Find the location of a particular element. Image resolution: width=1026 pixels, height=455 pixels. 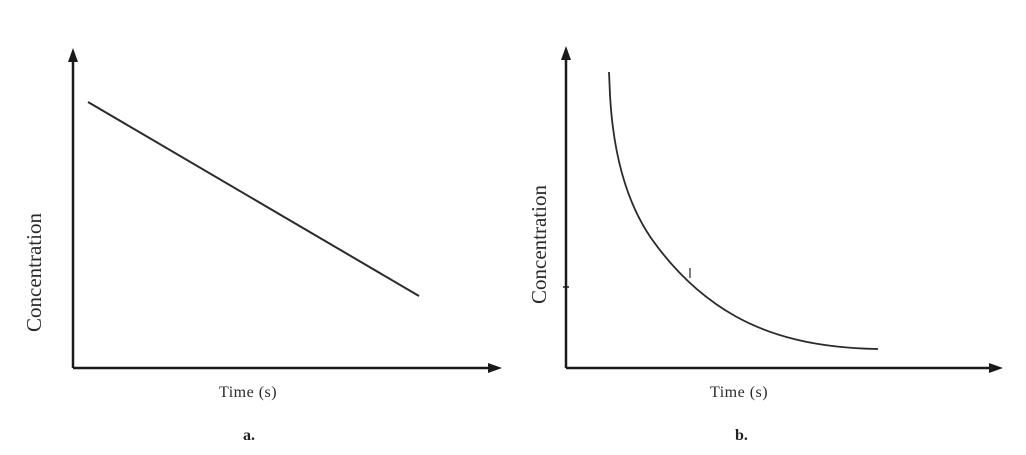

panel-letter: a. is located at coordinates (249, 435).